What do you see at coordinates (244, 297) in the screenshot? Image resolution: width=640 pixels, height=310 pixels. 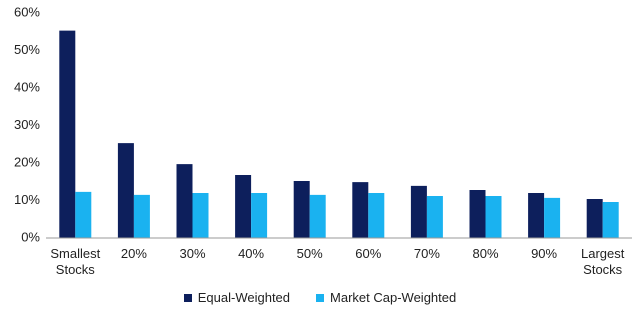 I see `legend-label: Equal-Weighted` at bounding box center [244, 297].